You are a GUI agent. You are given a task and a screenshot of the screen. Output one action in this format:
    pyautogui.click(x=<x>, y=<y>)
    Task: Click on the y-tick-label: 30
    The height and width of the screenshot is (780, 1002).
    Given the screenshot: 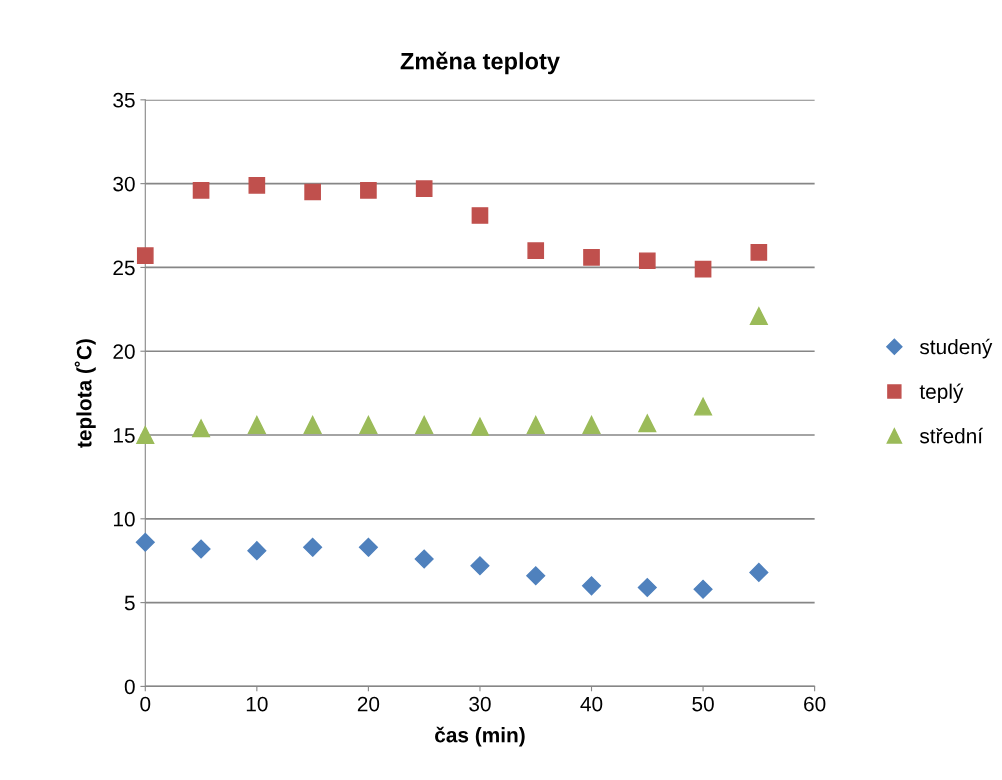 What is the action you would take?
    pyautogui.click(x=124, y=184)
    